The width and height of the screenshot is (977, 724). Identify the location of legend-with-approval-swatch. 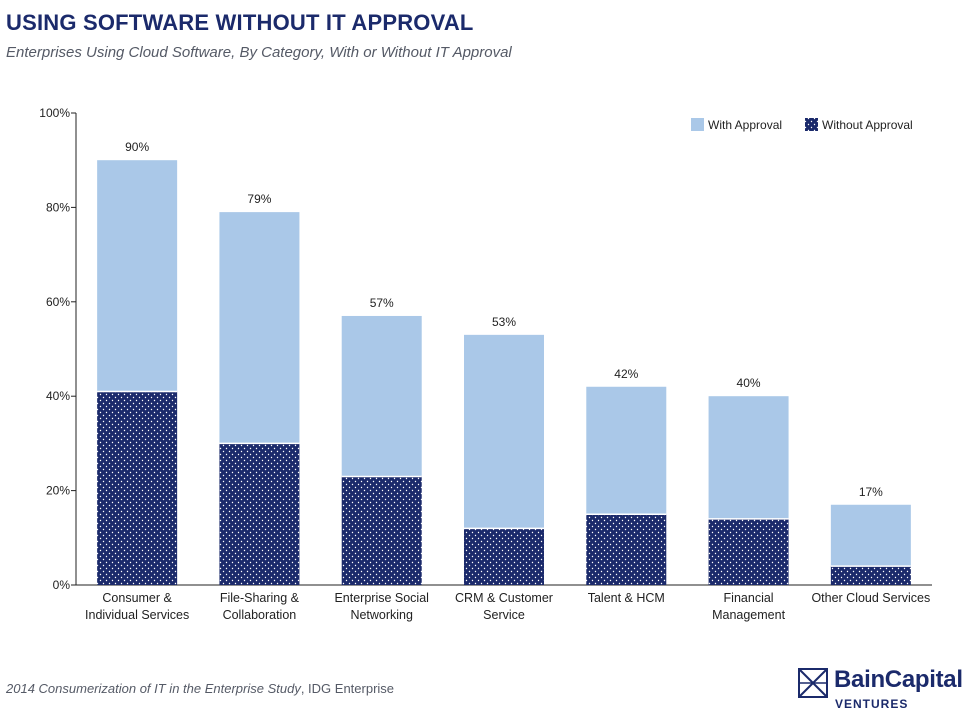
(697, 124).